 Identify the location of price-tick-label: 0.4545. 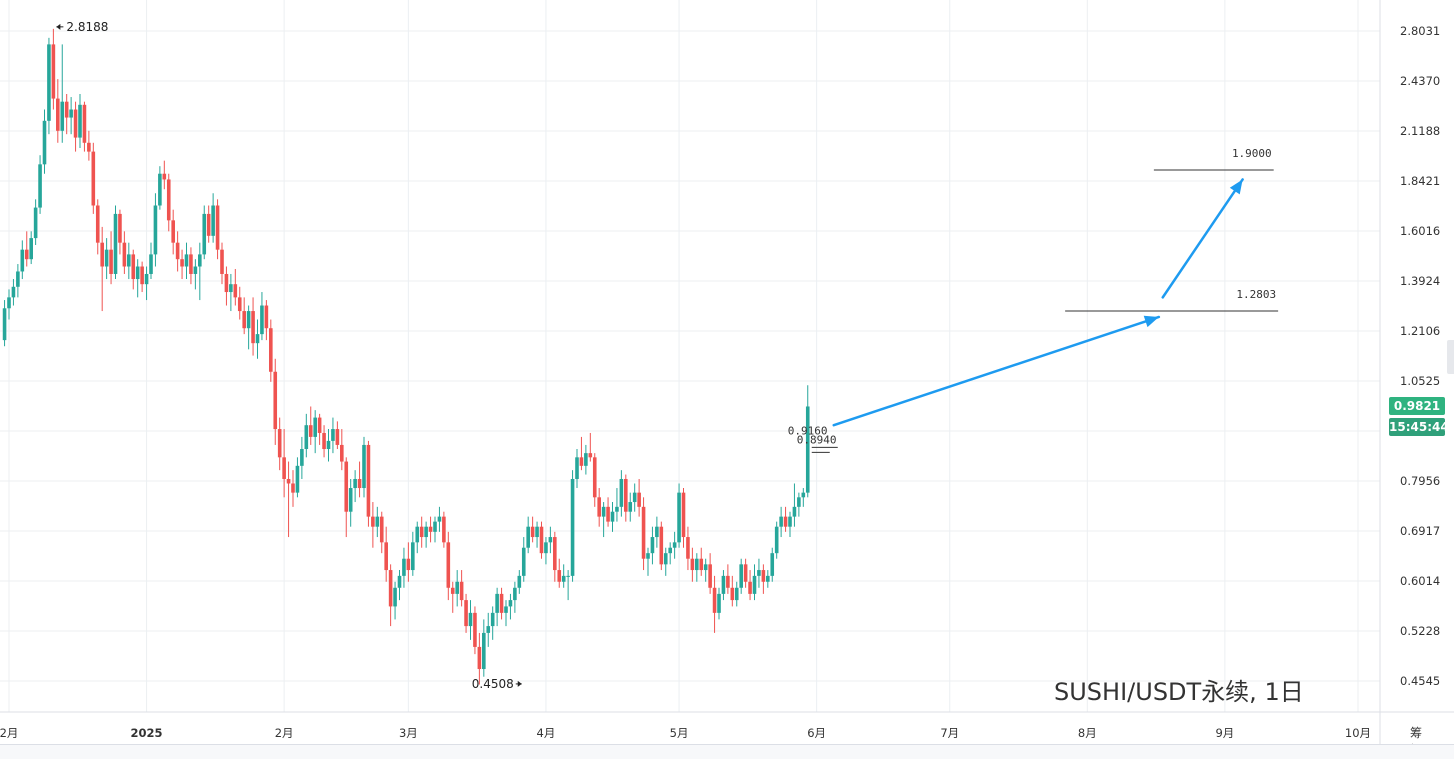
(1420, 681).